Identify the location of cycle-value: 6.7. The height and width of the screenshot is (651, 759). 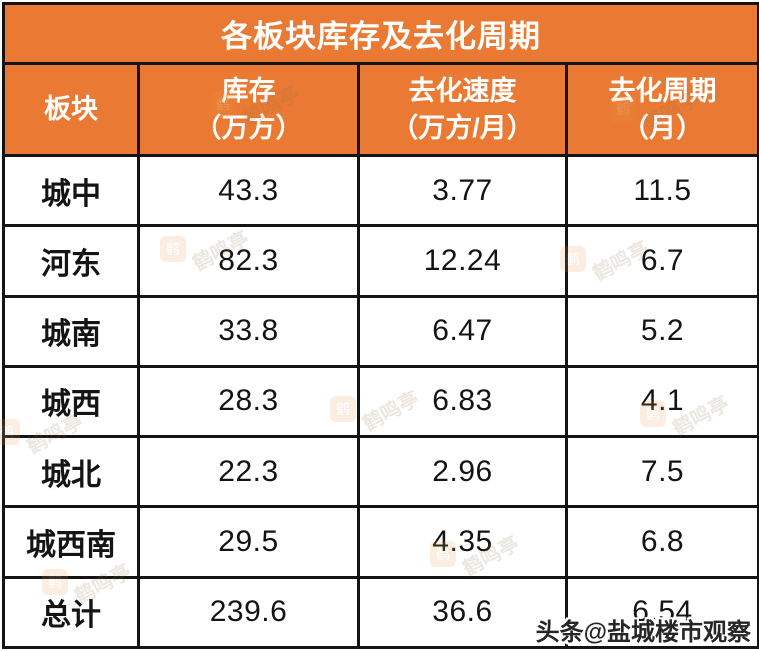
(662, 261).